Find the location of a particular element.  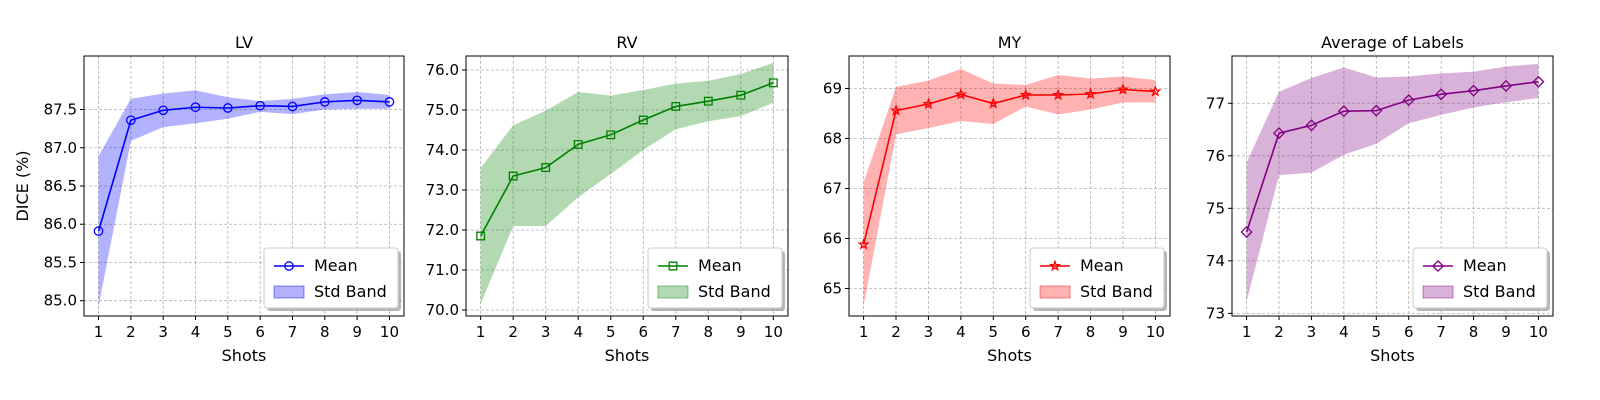

x-tick-label: 5 is located at coordinates (611, 332).